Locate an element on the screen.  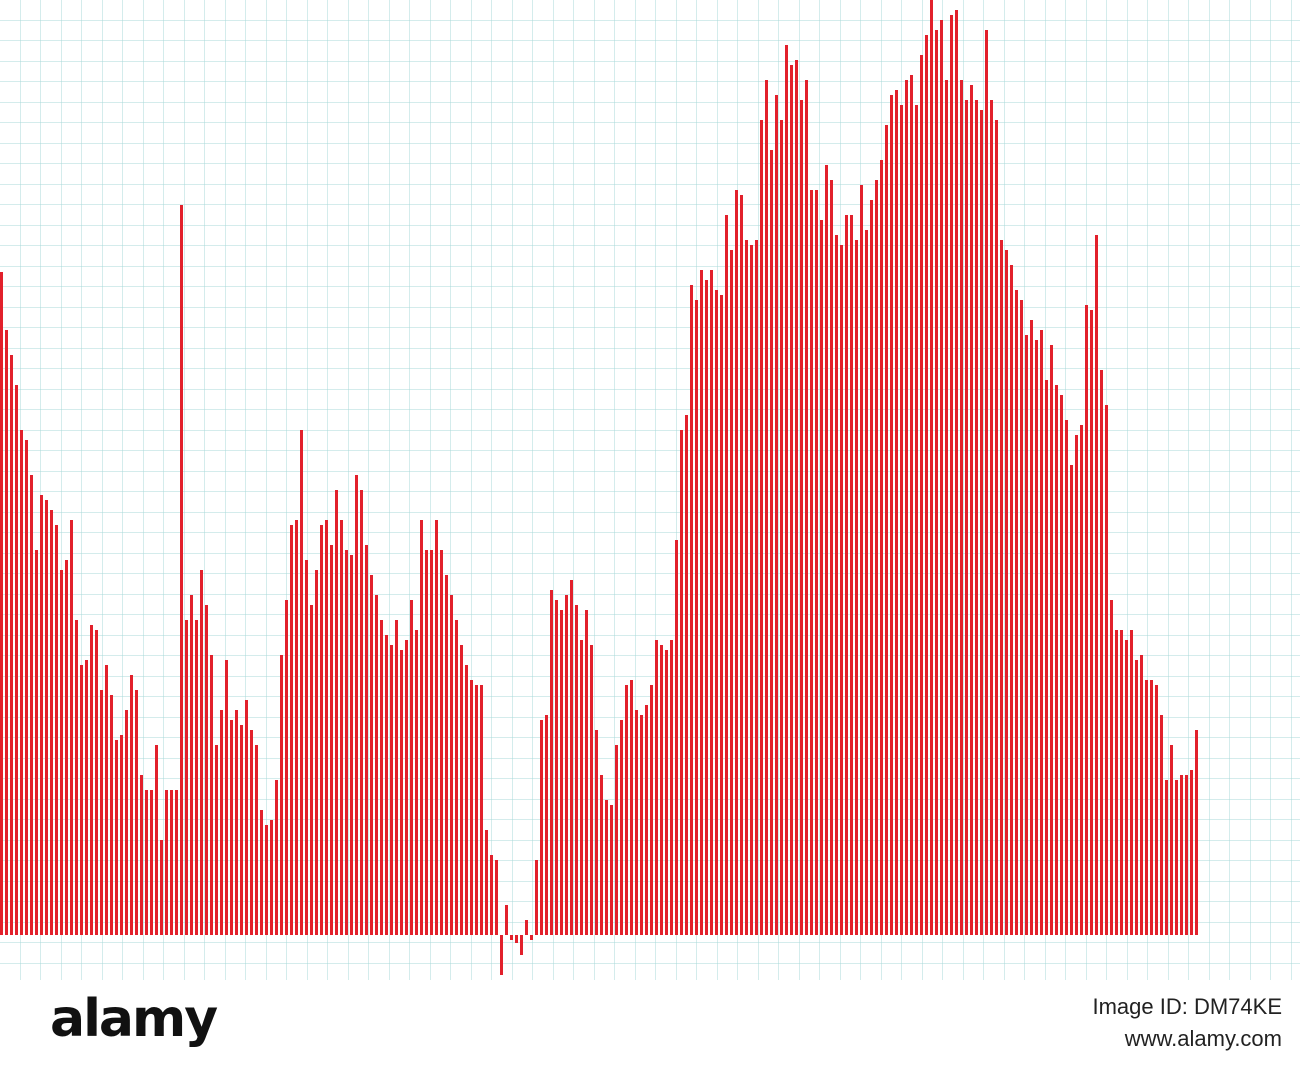
url: www.alamy.com is located at coordinates (1203, 1038).